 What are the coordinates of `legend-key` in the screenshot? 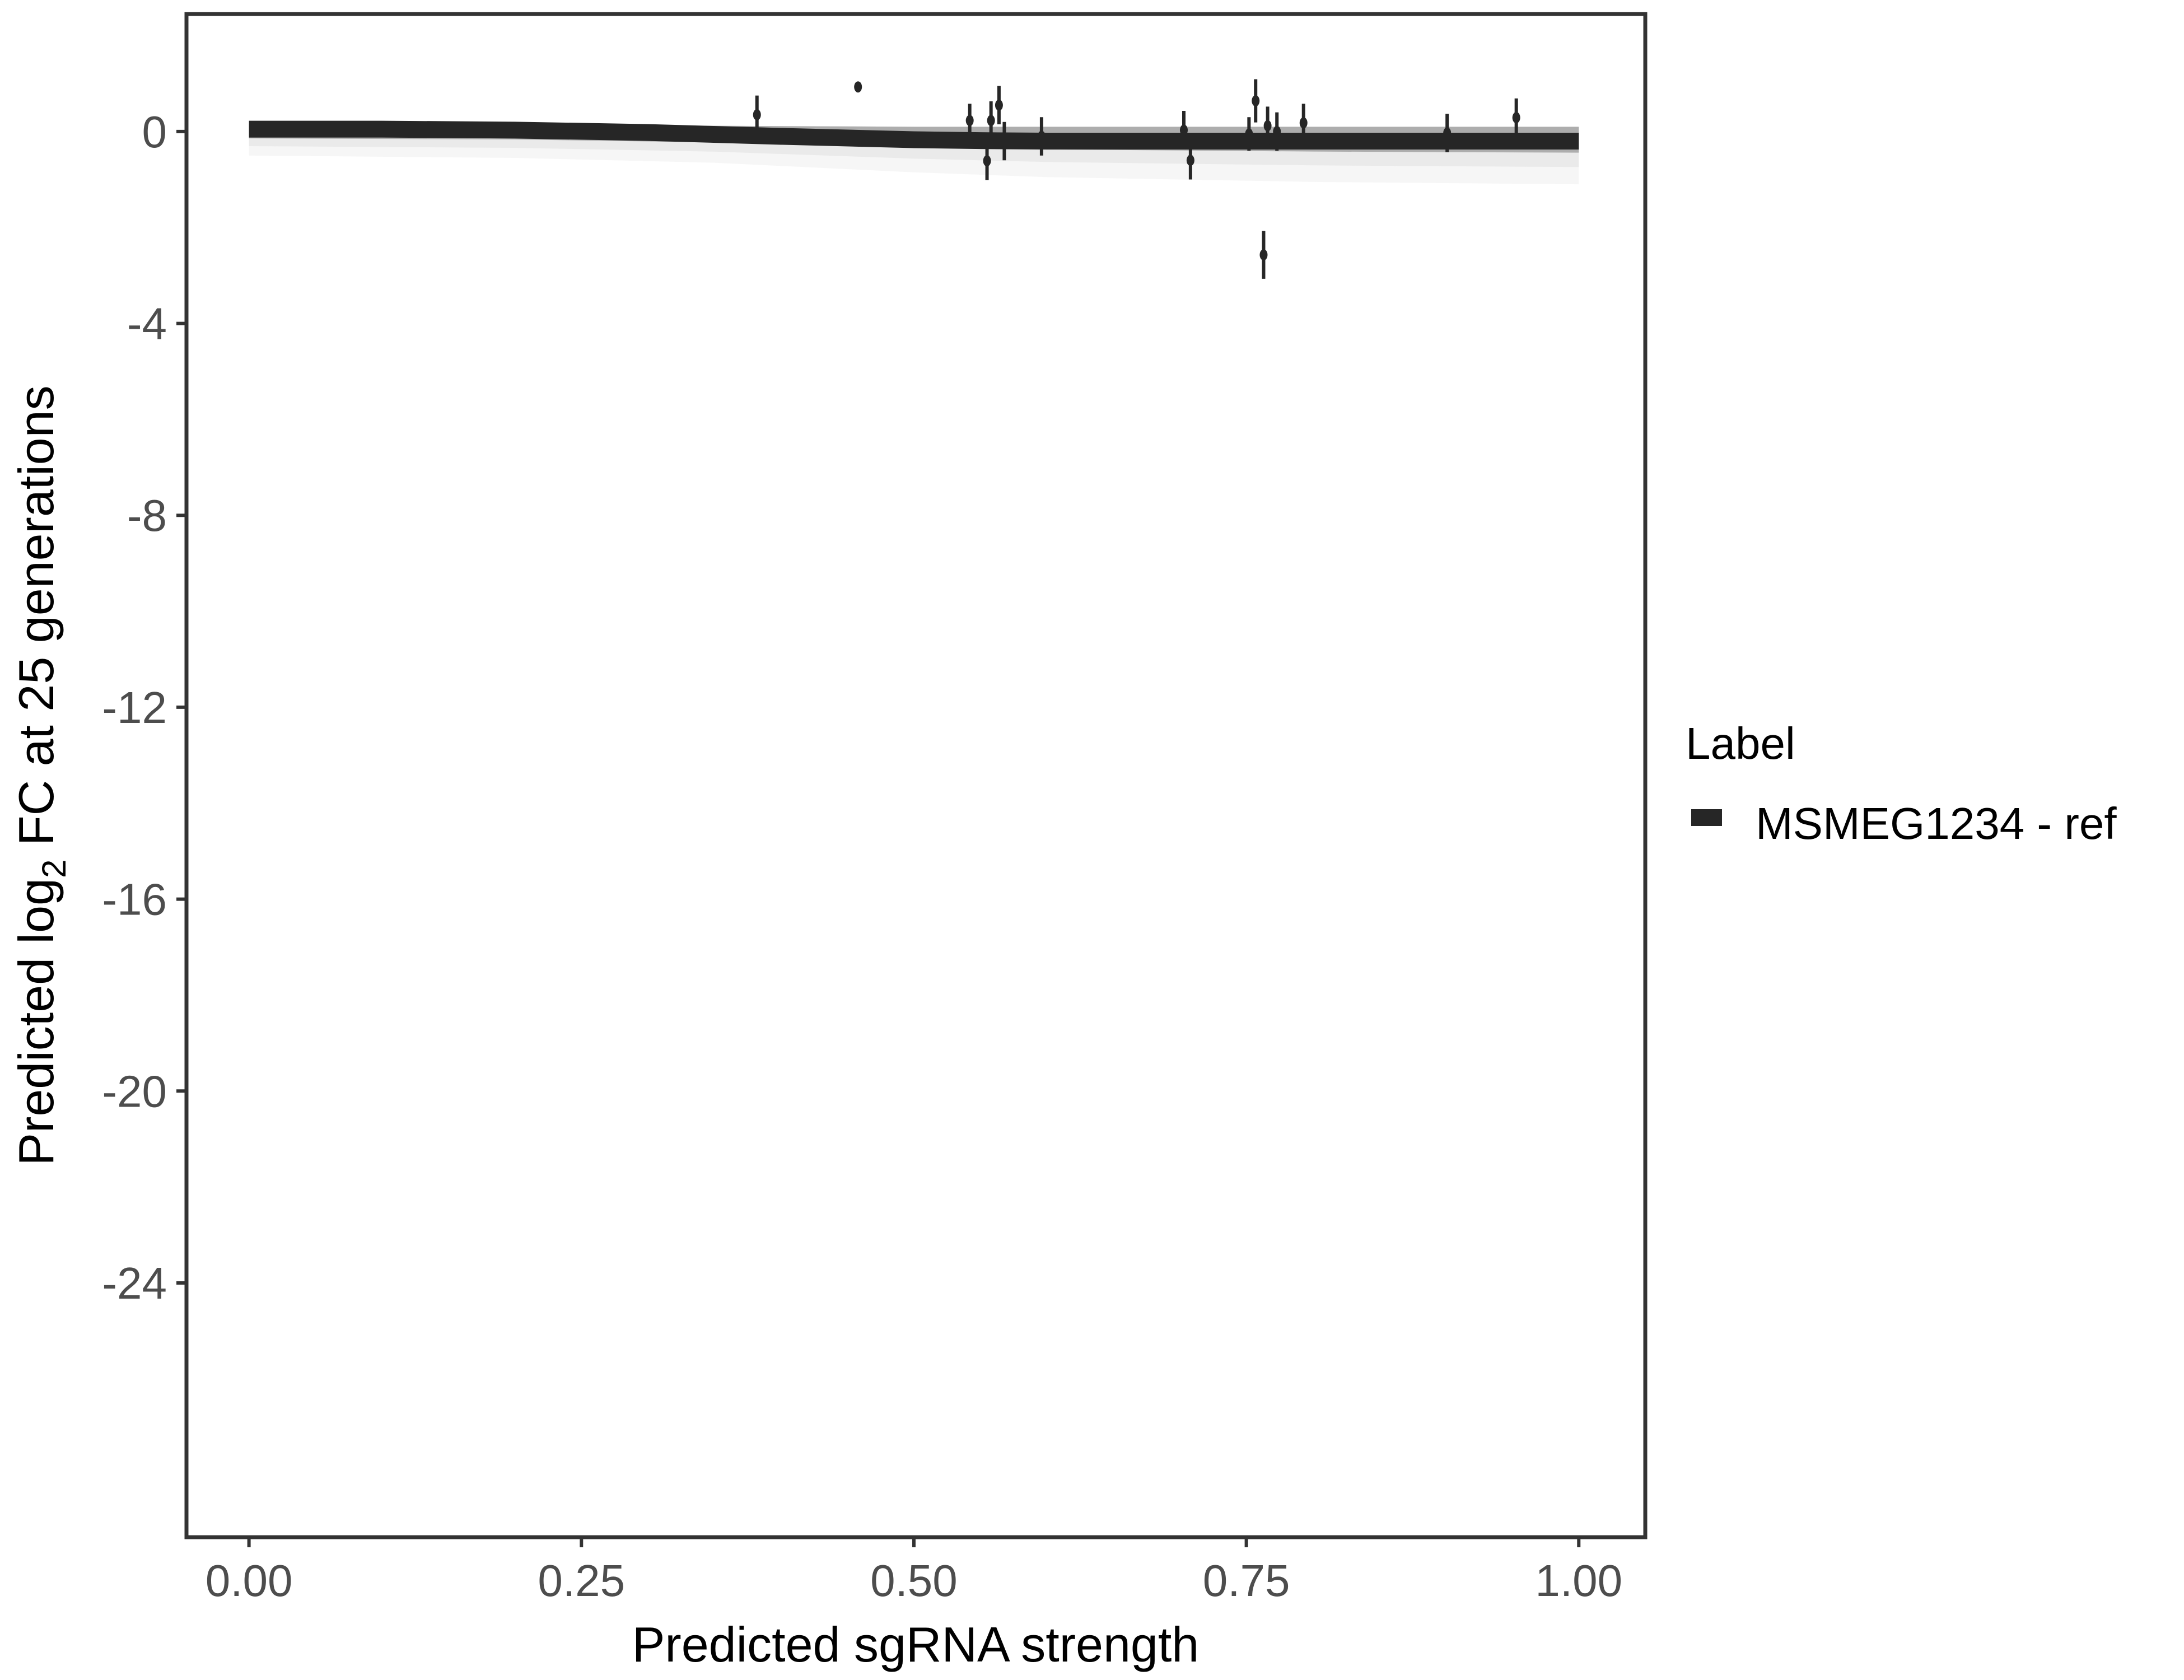 It's located at (1707, 818).